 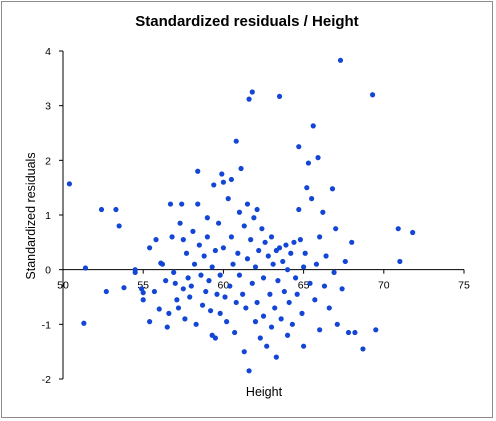 I want to click on x-tick-label: 70, so click(x=384, y=286).